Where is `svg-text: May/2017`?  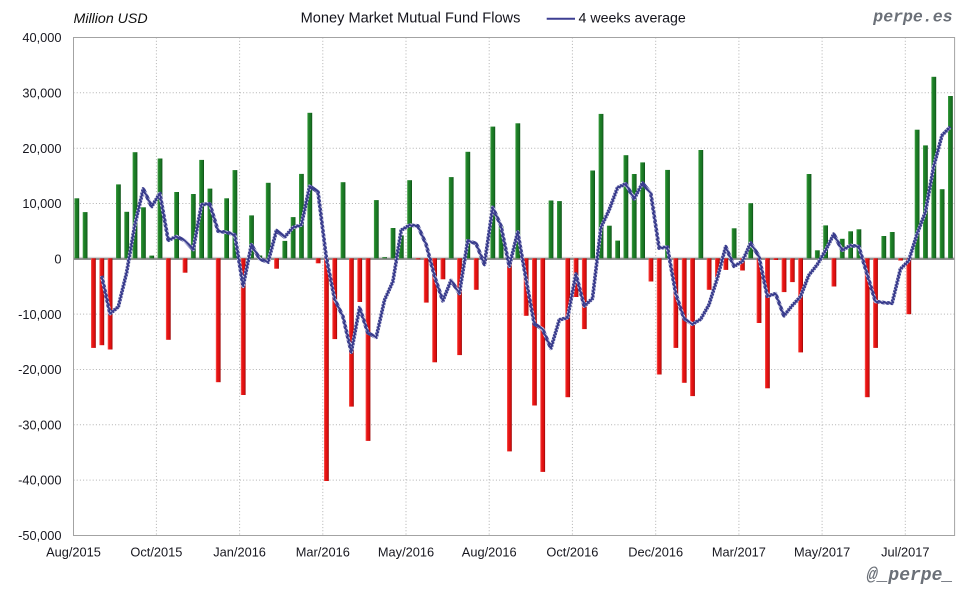 svg-text: May/2017 is located at coordinates (822, 552).